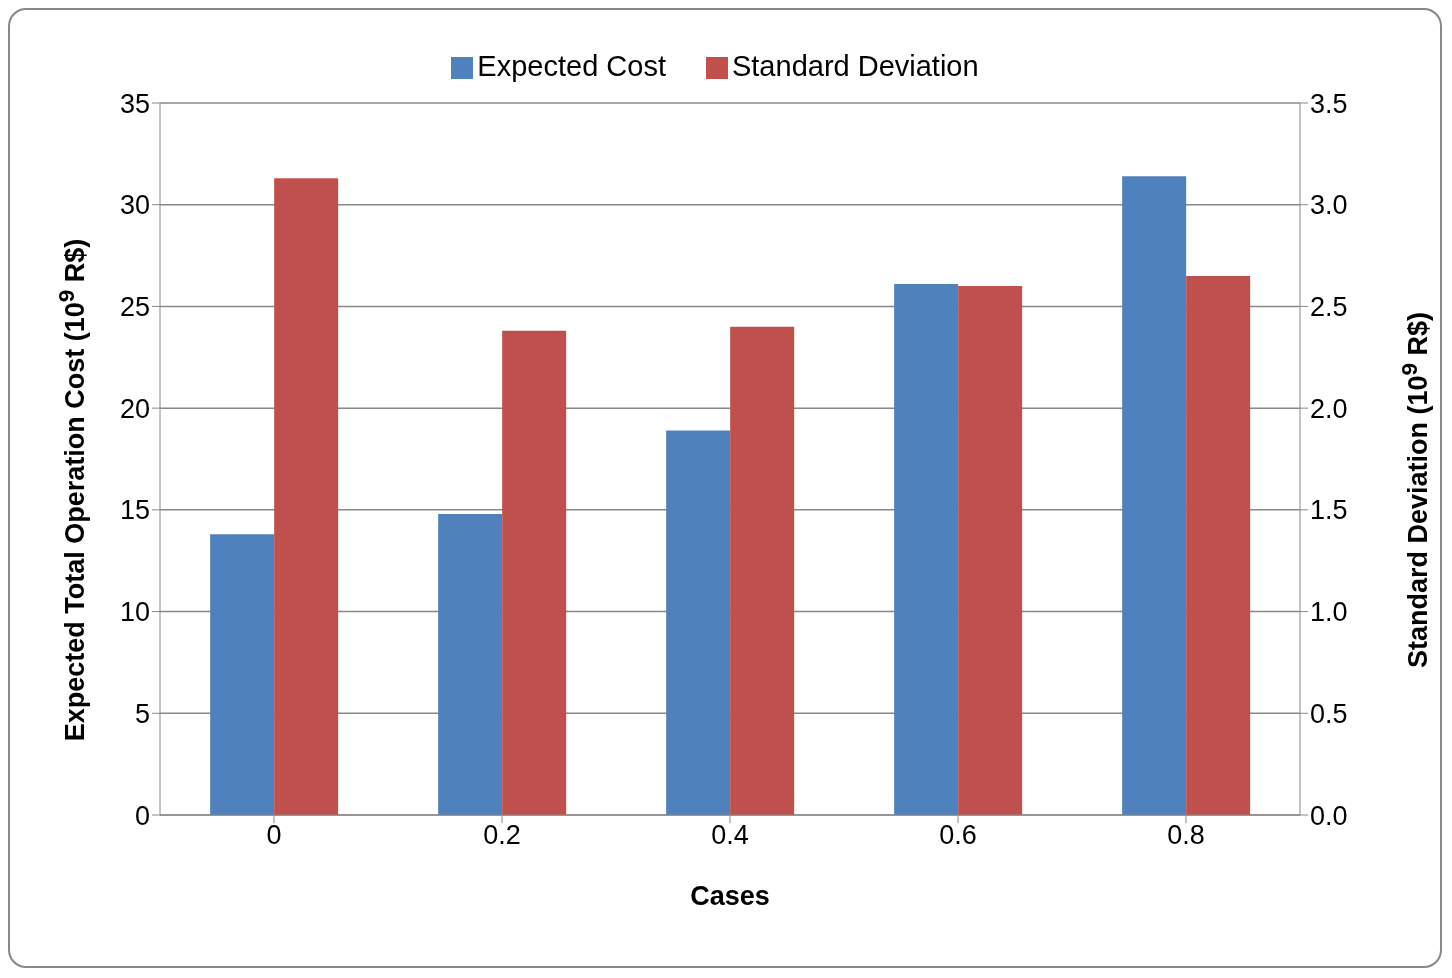  I want to click on y2-tick-label: 1.0, so click(1329, 612).